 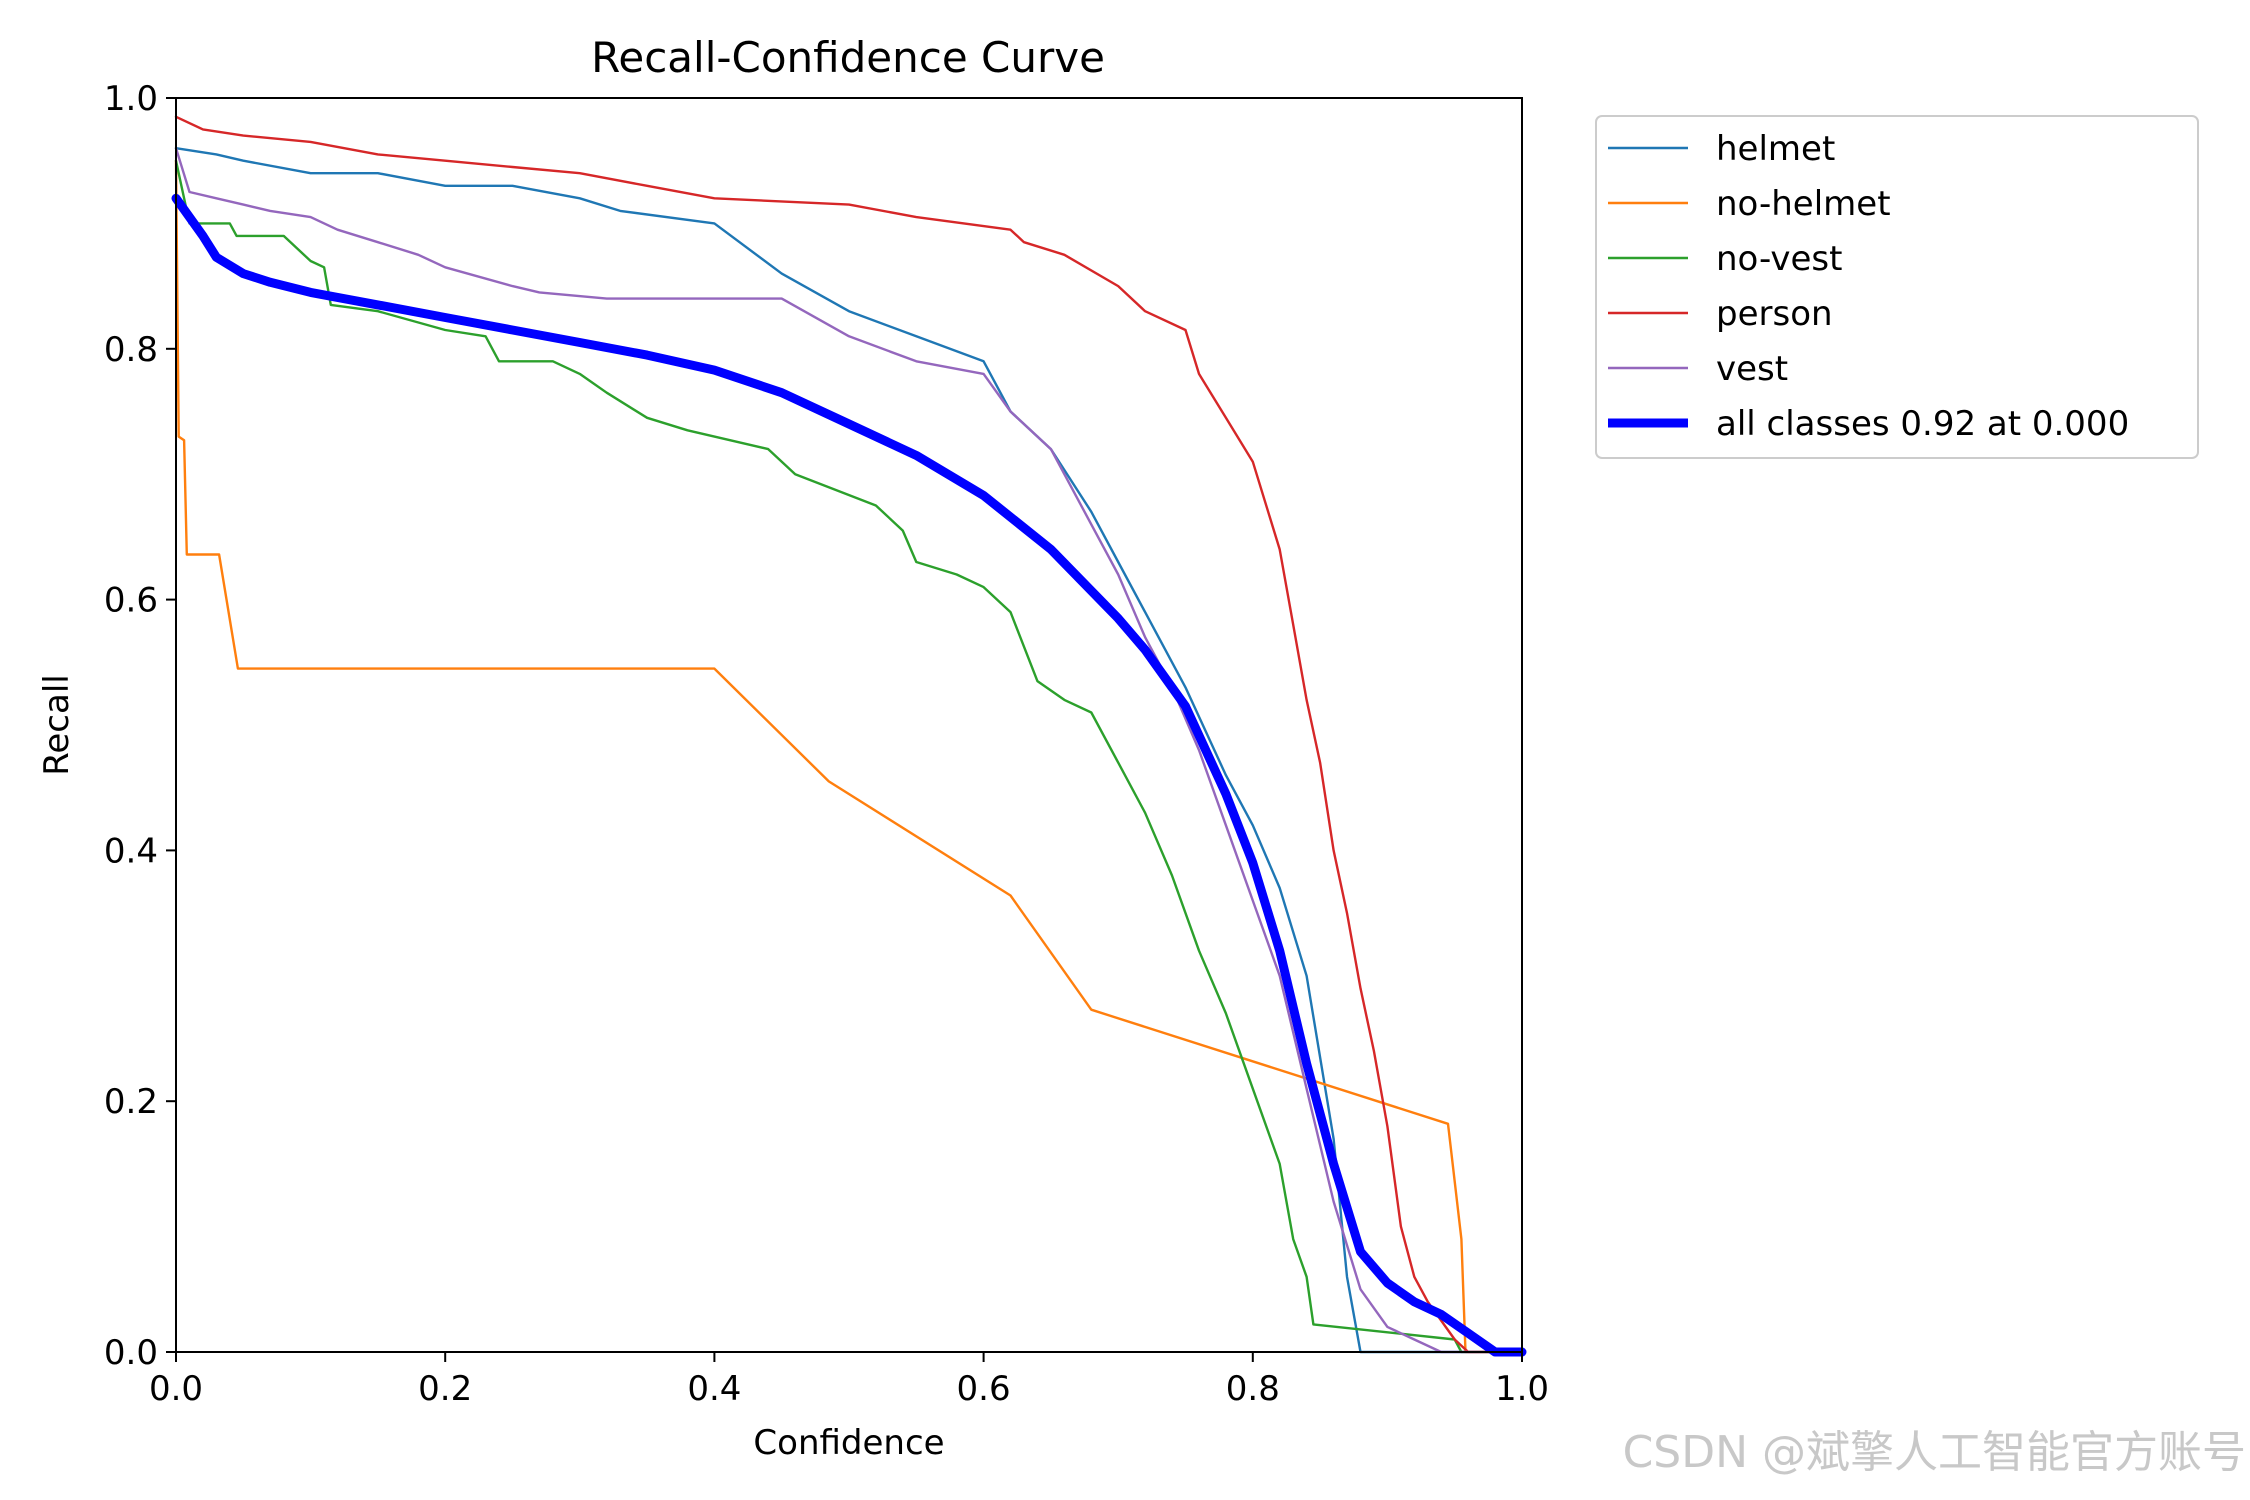 What do you see at coordinates (1934, 1452) in the screenshot?
I see `watermark: CSDN @斌擎人工智能官方账号` at bounding box center [1934, 1452].